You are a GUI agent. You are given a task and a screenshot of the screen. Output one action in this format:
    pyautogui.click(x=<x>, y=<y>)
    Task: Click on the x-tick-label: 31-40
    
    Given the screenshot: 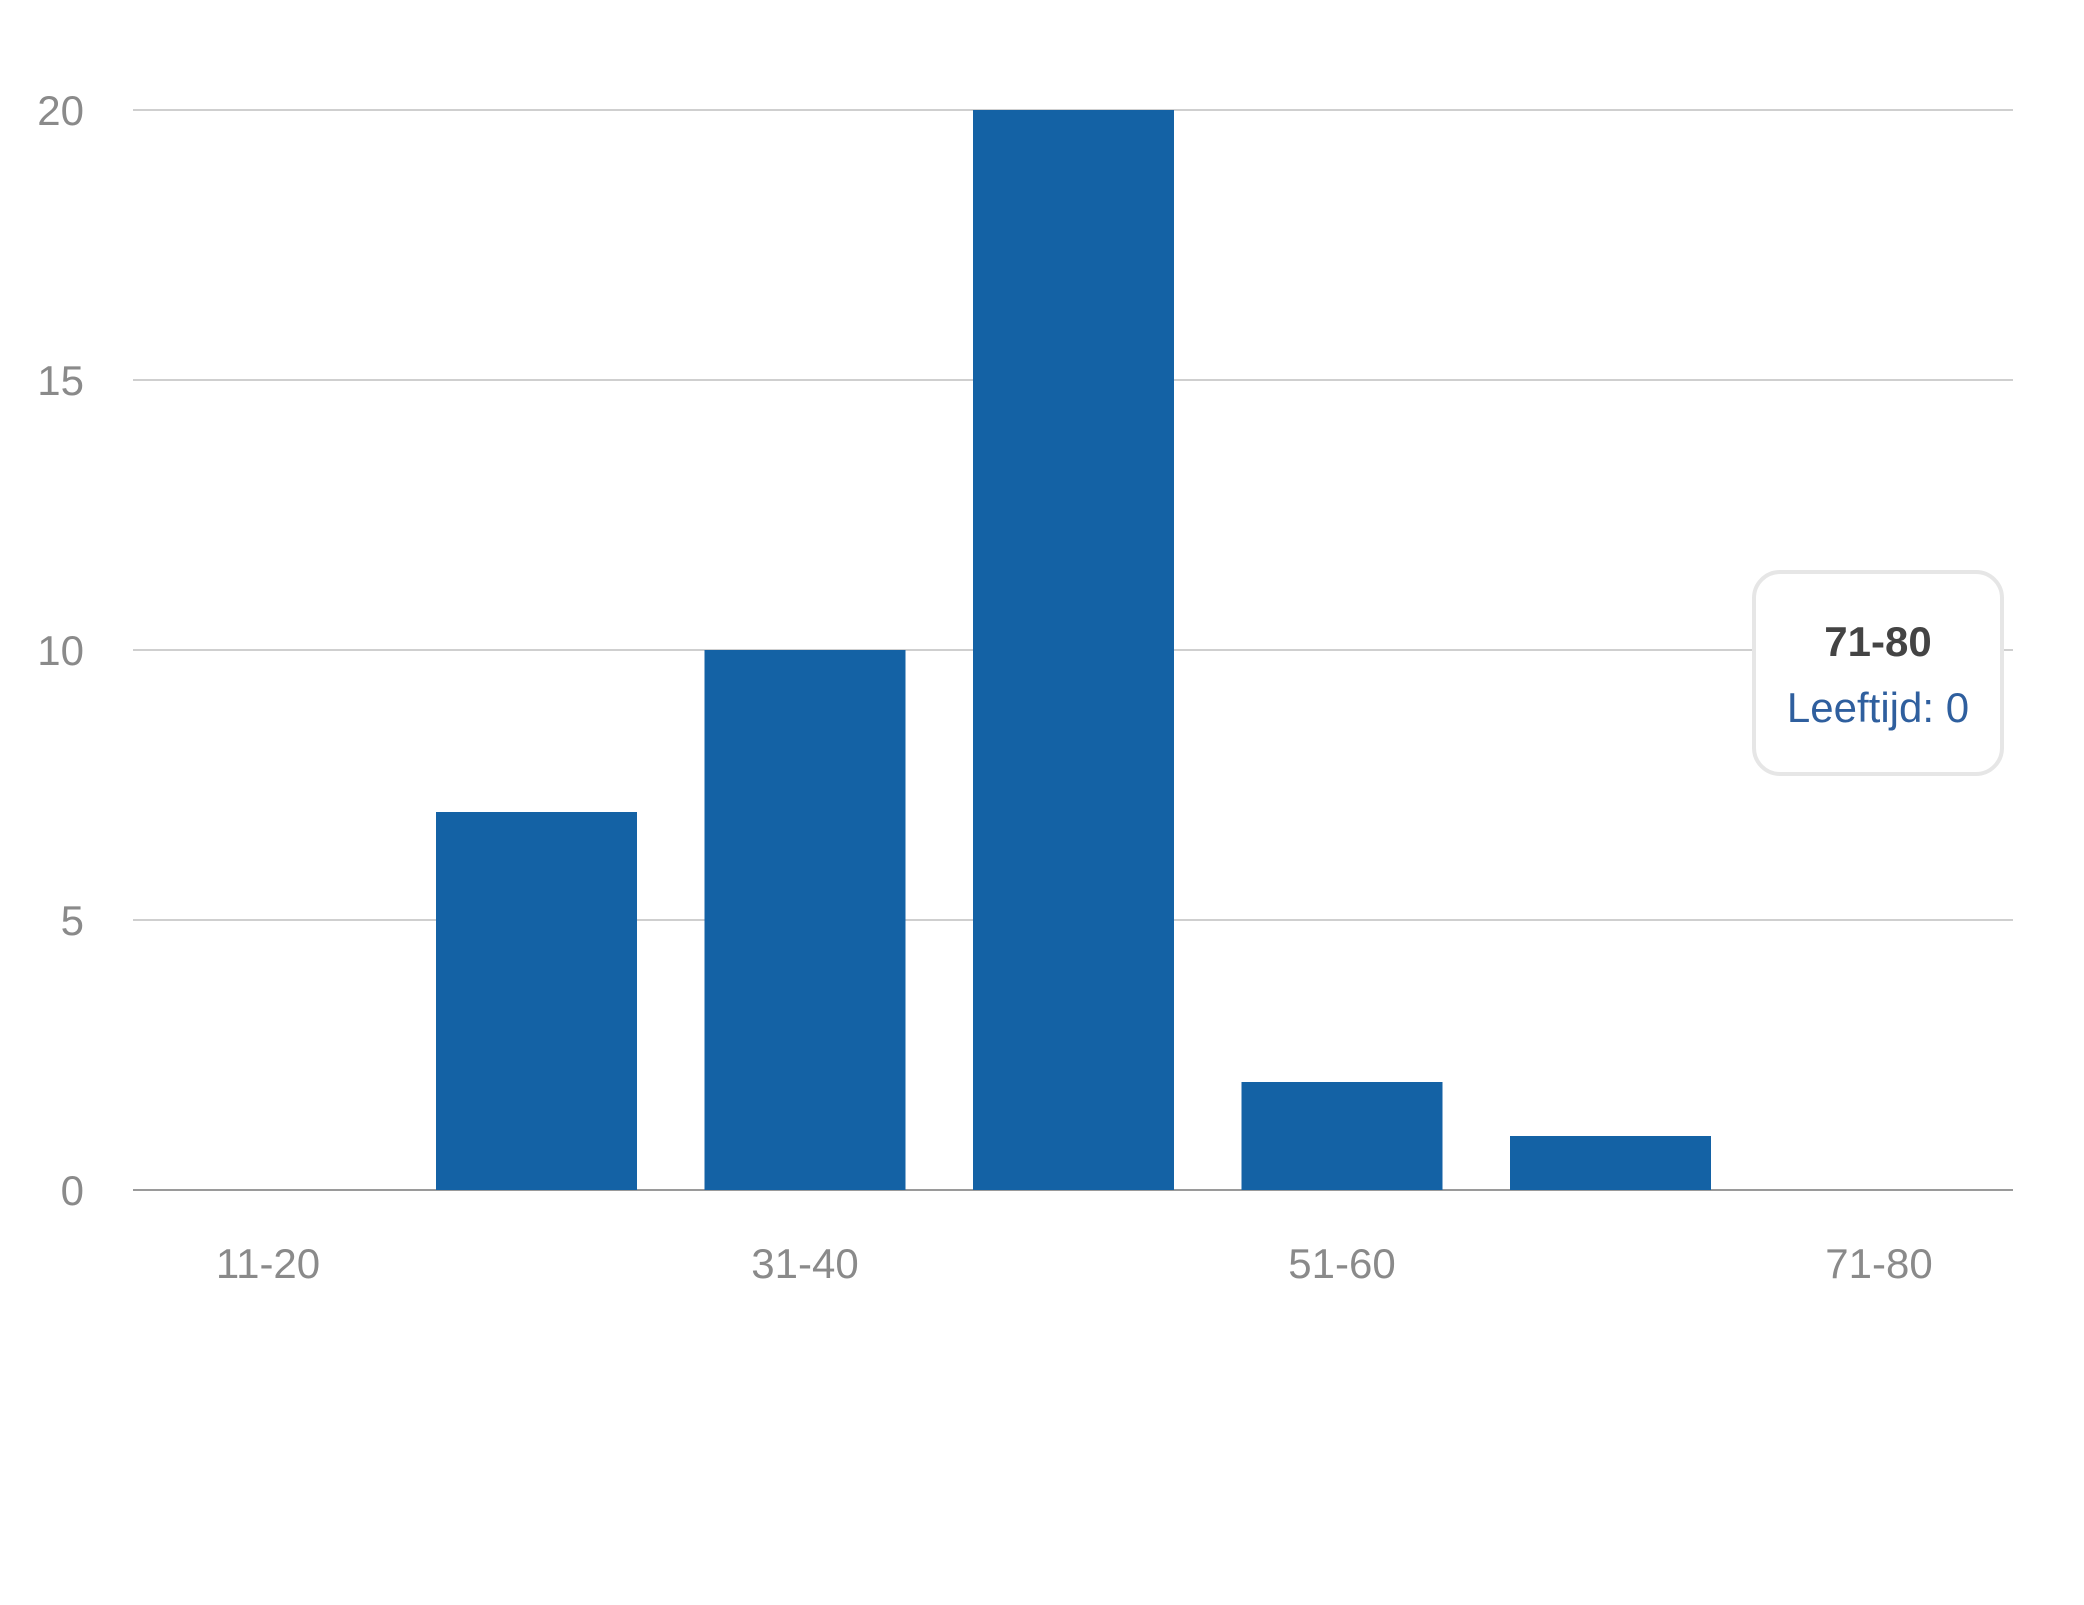 What is the action you would take?
    pyautogui.click(x=804, y=1263)
    